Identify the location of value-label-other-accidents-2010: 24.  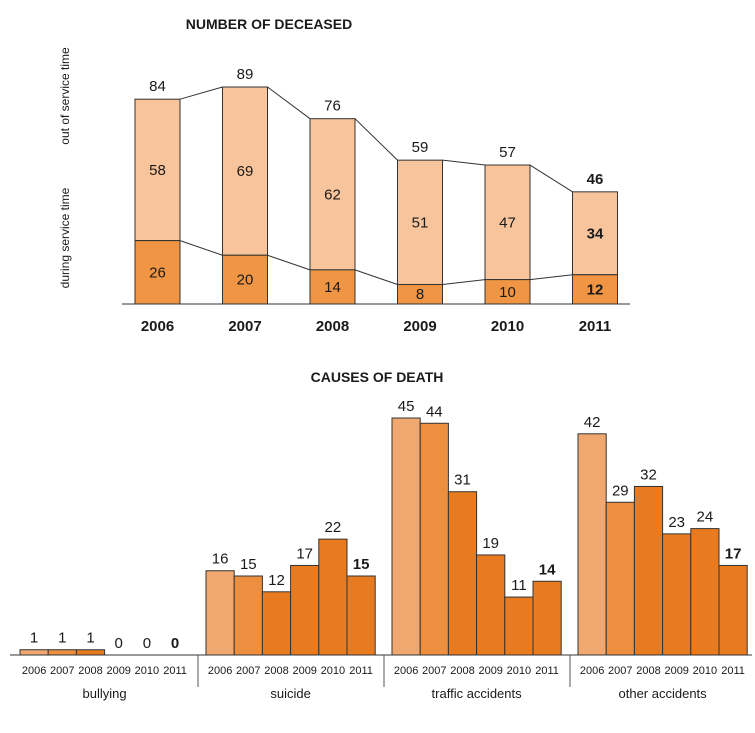
(705, 517).